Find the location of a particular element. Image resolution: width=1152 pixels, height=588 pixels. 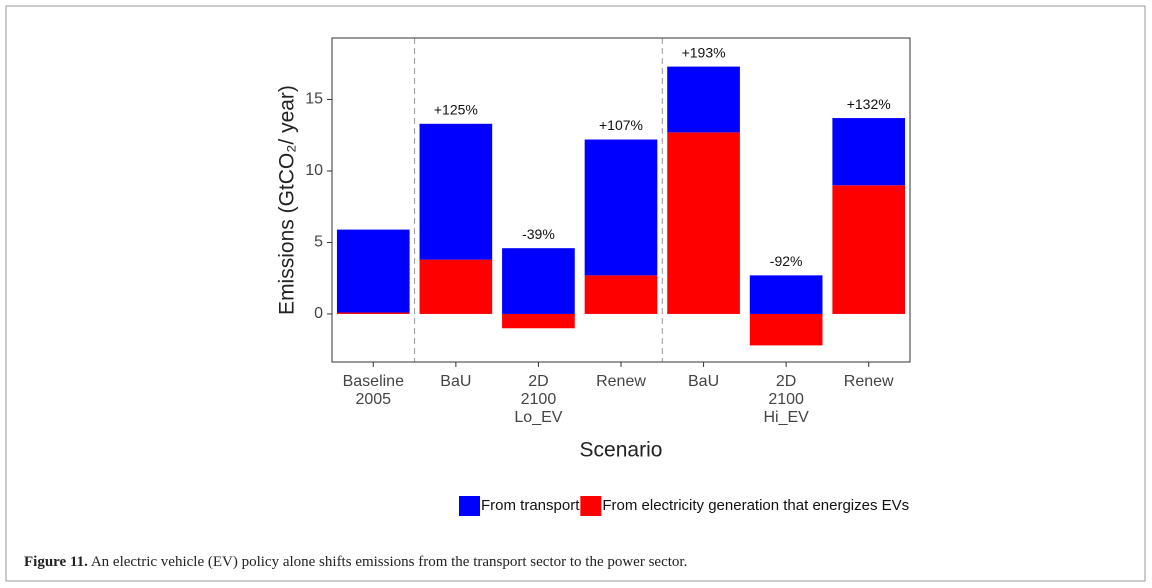

bar-label: +125% is located at coordinates (456, 109).